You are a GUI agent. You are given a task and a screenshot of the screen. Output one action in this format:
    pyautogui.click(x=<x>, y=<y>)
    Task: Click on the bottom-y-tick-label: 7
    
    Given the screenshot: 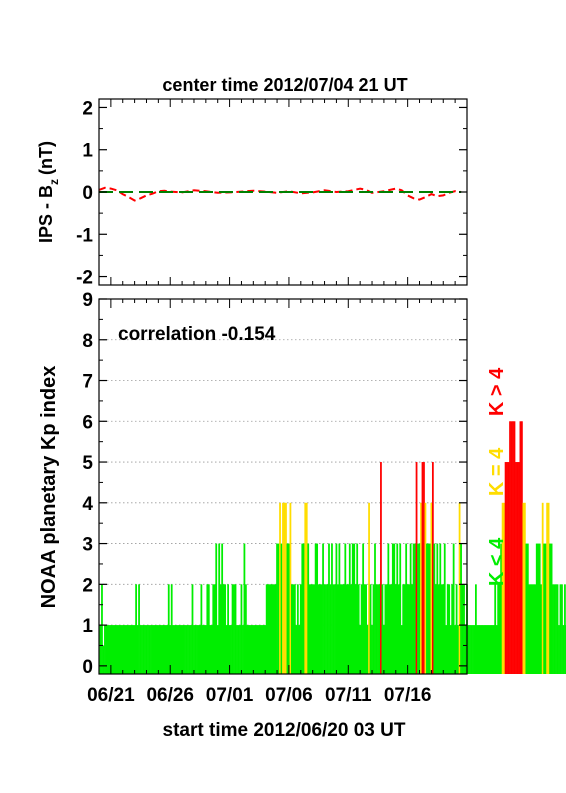 What is the action you would take?
    pyautogui.click(x=87, y=382)
    